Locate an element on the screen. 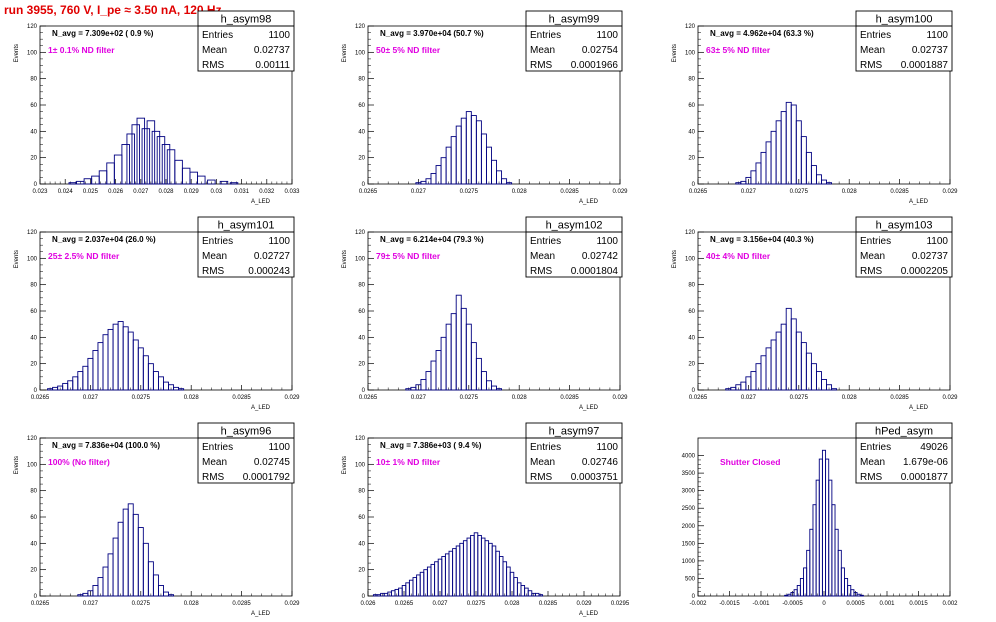 The height and width of the screenshot is (622, 996). stats-value-mean: 1.679e-06 is located at coordinates (925, 462).